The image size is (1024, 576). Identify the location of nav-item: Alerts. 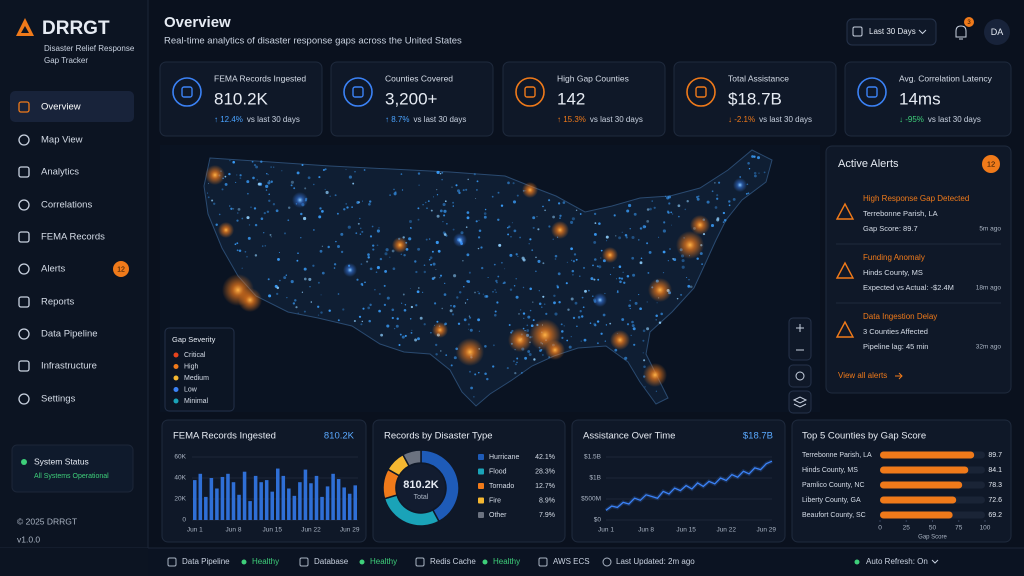
(53, 269).